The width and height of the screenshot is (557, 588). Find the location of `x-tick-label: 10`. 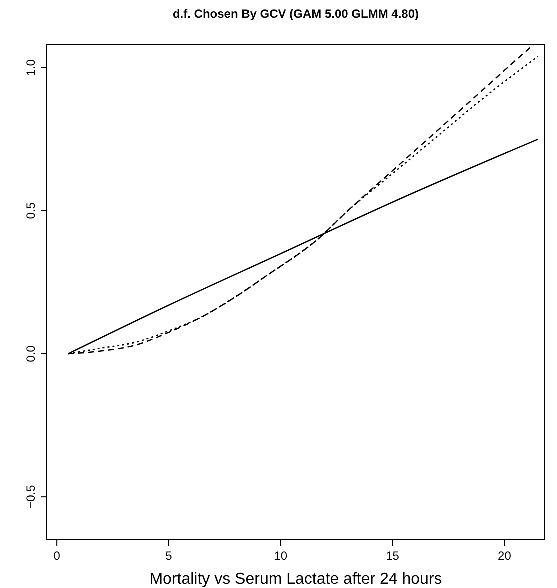

x-tick-label: 10 is located at coordinates (281, 556).